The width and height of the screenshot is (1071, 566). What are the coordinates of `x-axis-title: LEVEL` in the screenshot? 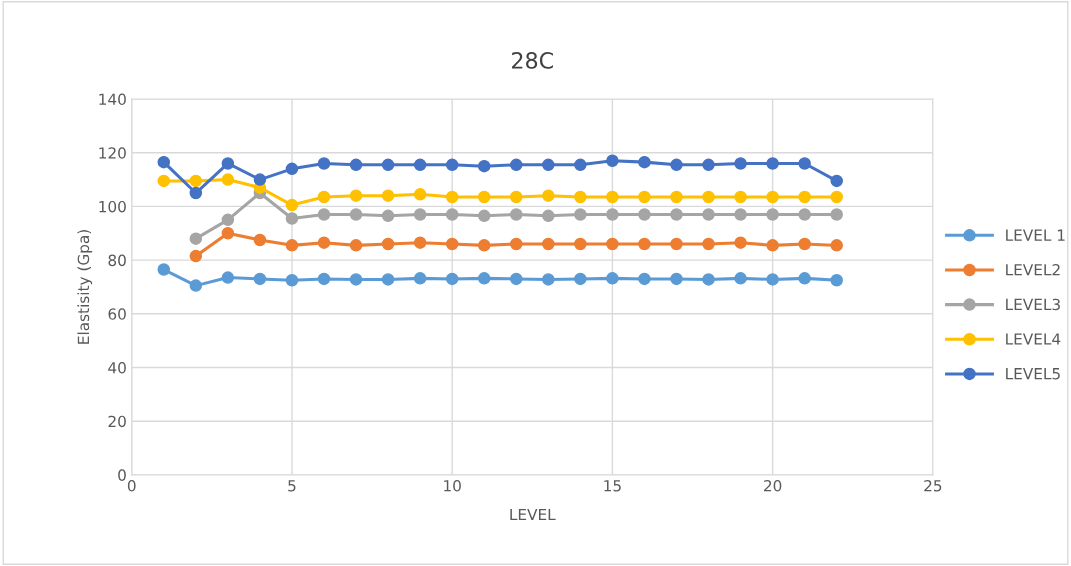 It's located at (533, 514).